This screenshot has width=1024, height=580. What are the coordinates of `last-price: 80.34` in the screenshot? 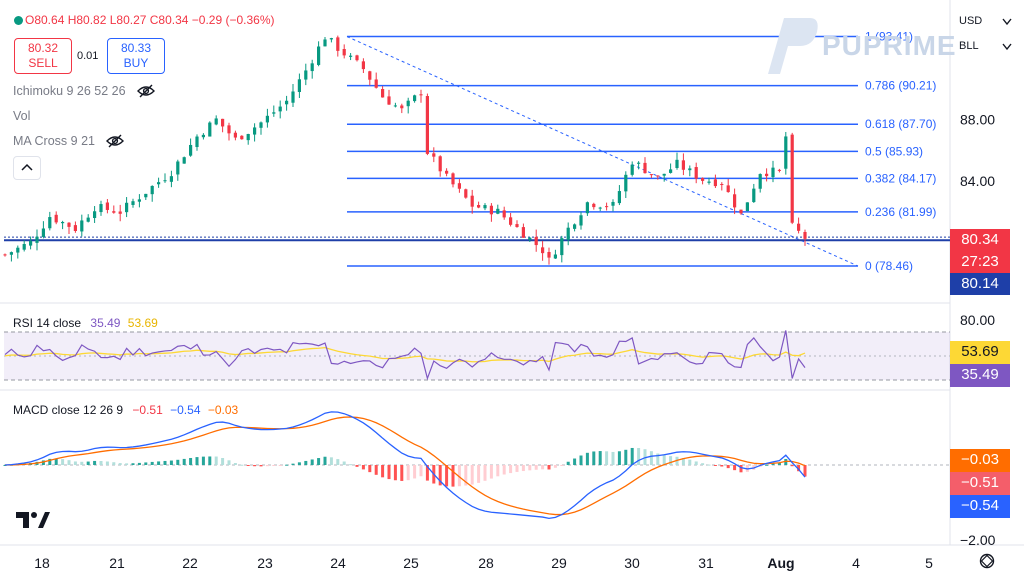 It's located at (980, 239).